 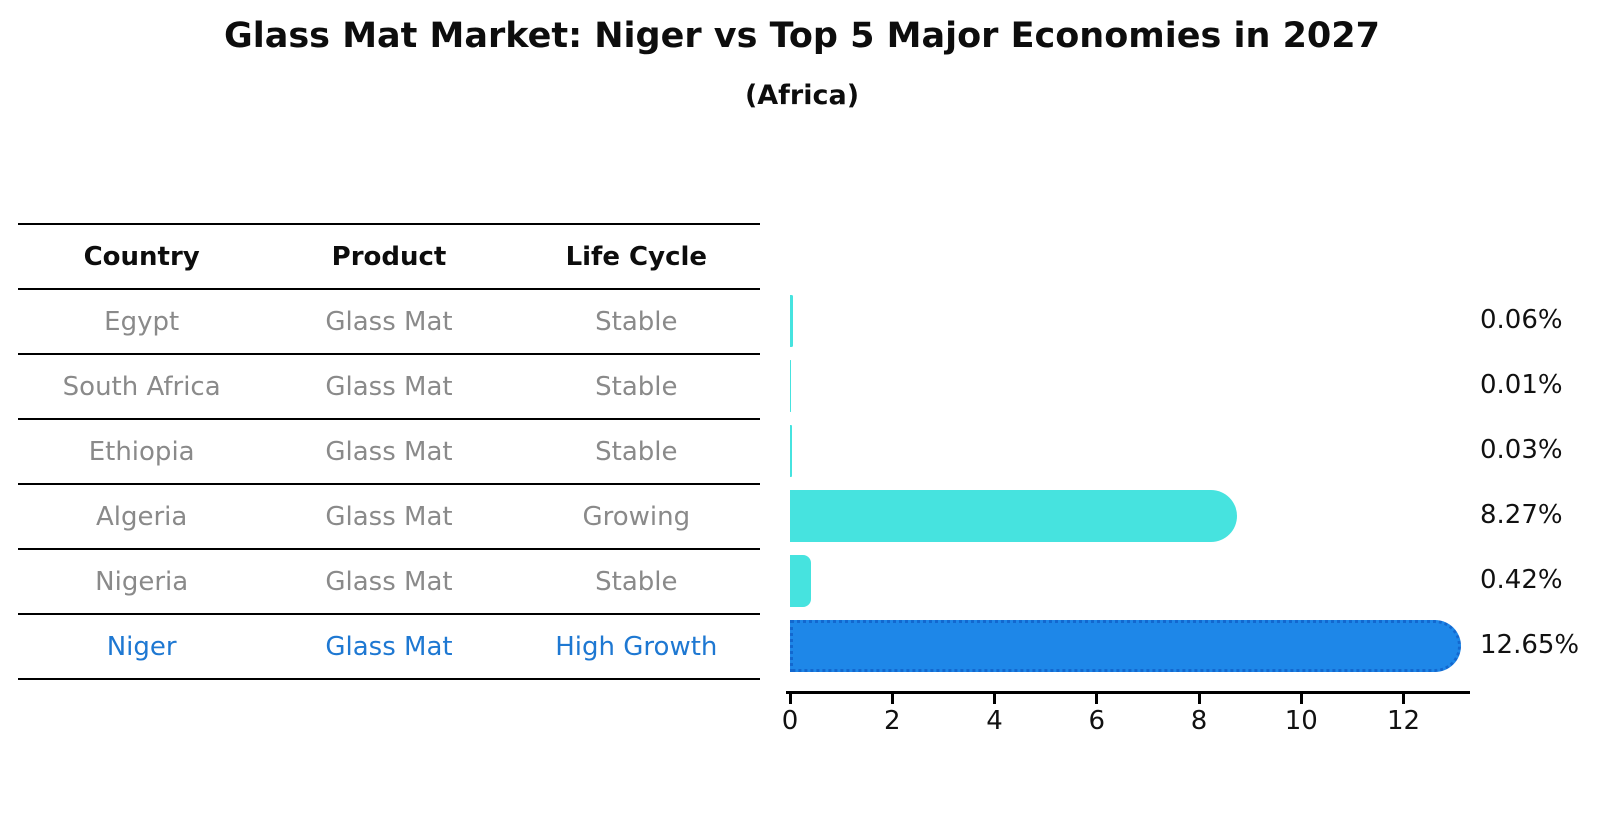 What do you see at coordinates (791, 450) in the screenshot?
I see `bar-ethiopia` at bounding box center [791, 450].